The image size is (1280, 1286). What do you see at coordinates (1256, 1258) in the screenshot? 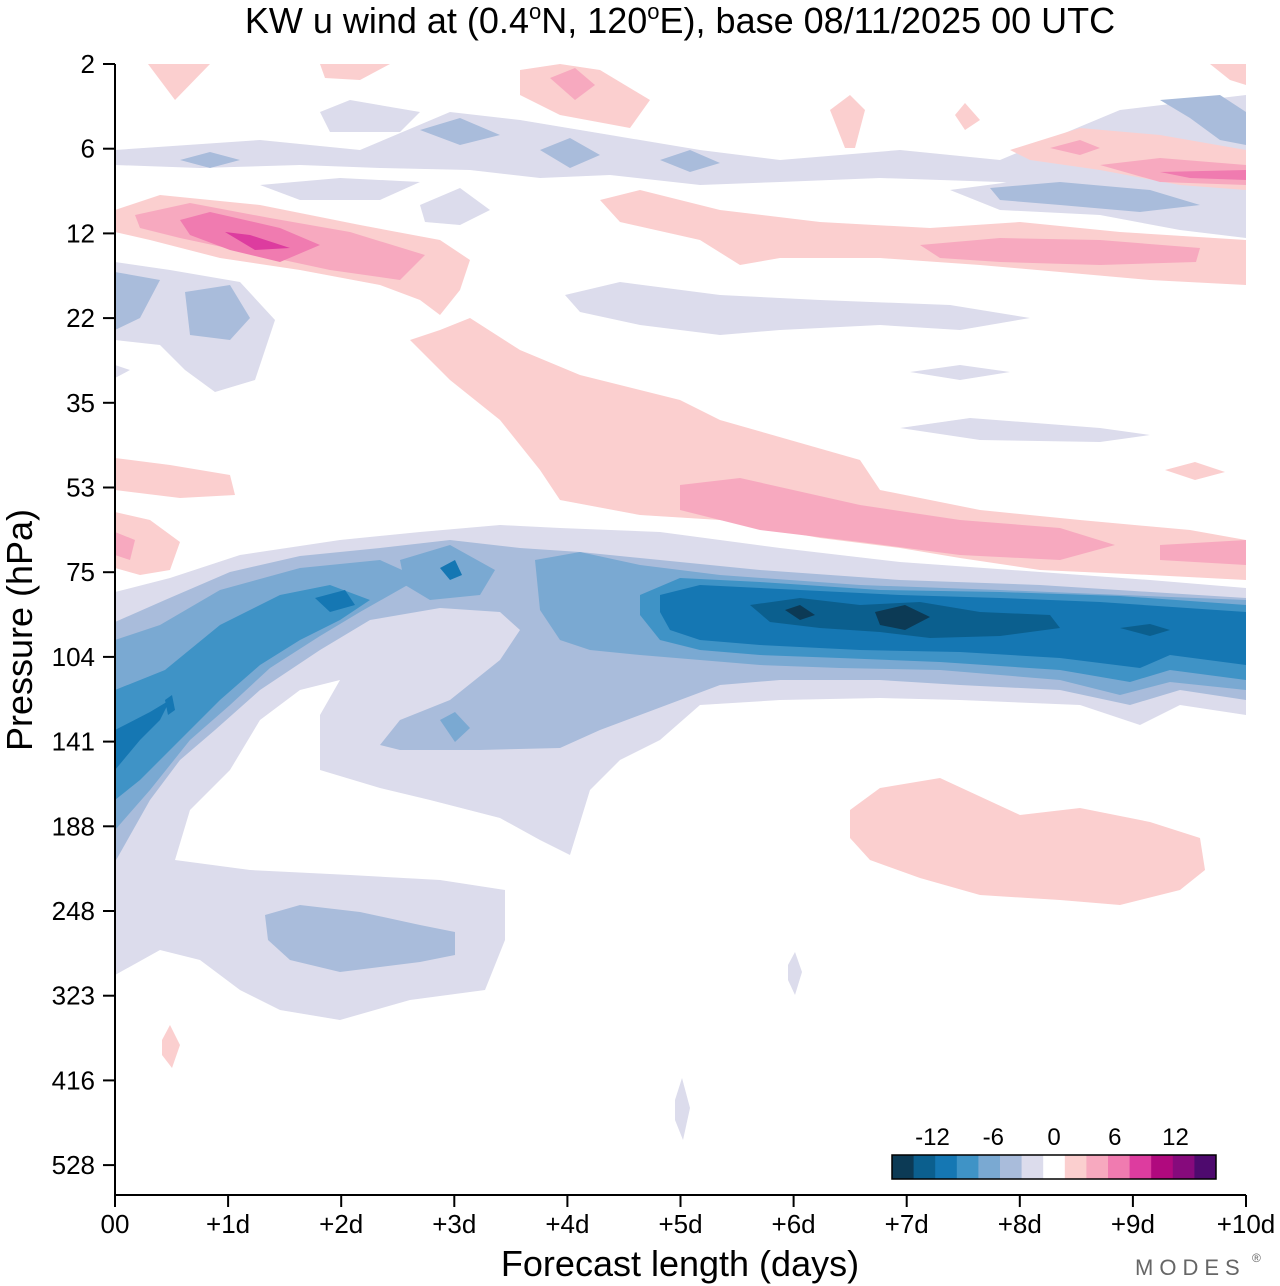
I see `registered-mark: ®` at bounding box center [1256, 1258].